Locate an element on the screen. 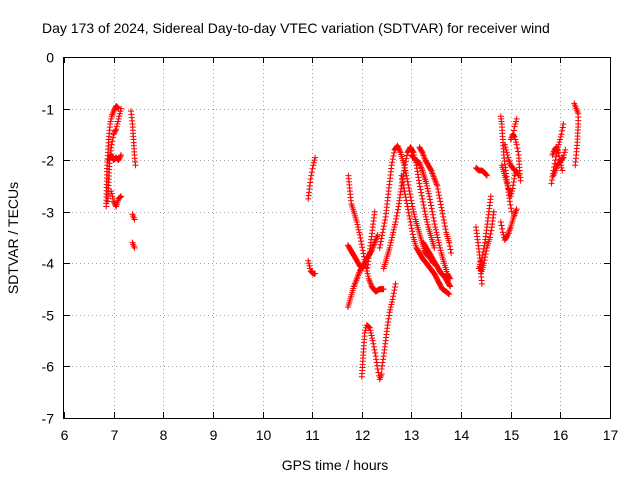 Image resolution: width=640 pixels, height=480 pixels. x-axis-label: GPS time / hours is located at coordinates (335, 465).